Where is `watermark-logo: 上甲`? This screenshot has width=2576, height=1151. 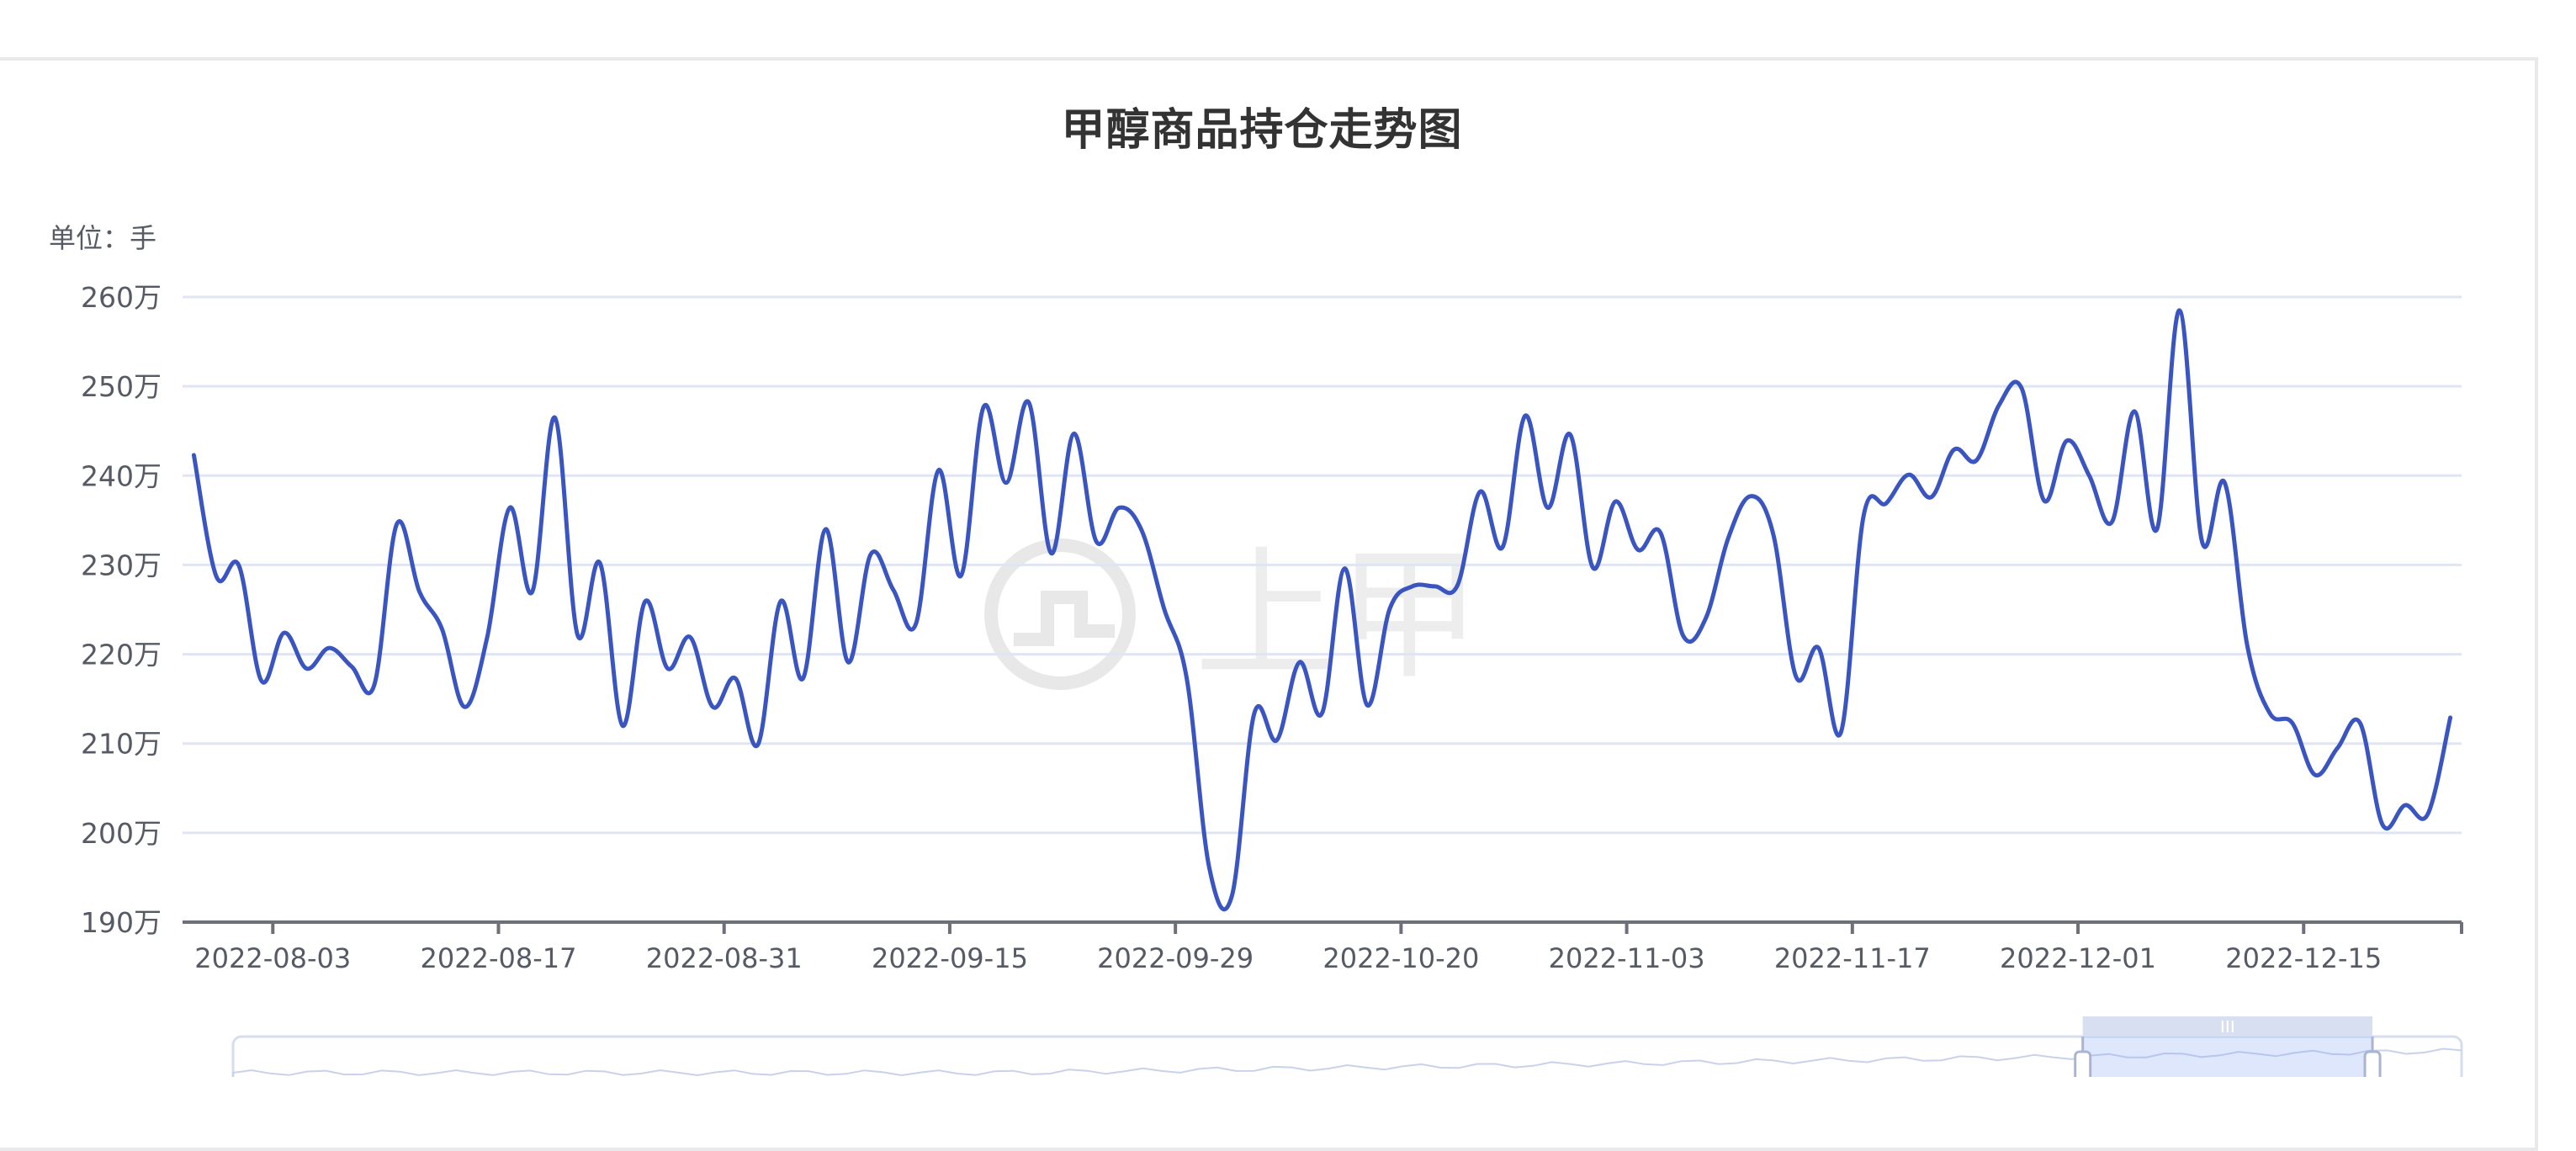
watermark-logo: 上甲 is located at coordinates (1236, 616).